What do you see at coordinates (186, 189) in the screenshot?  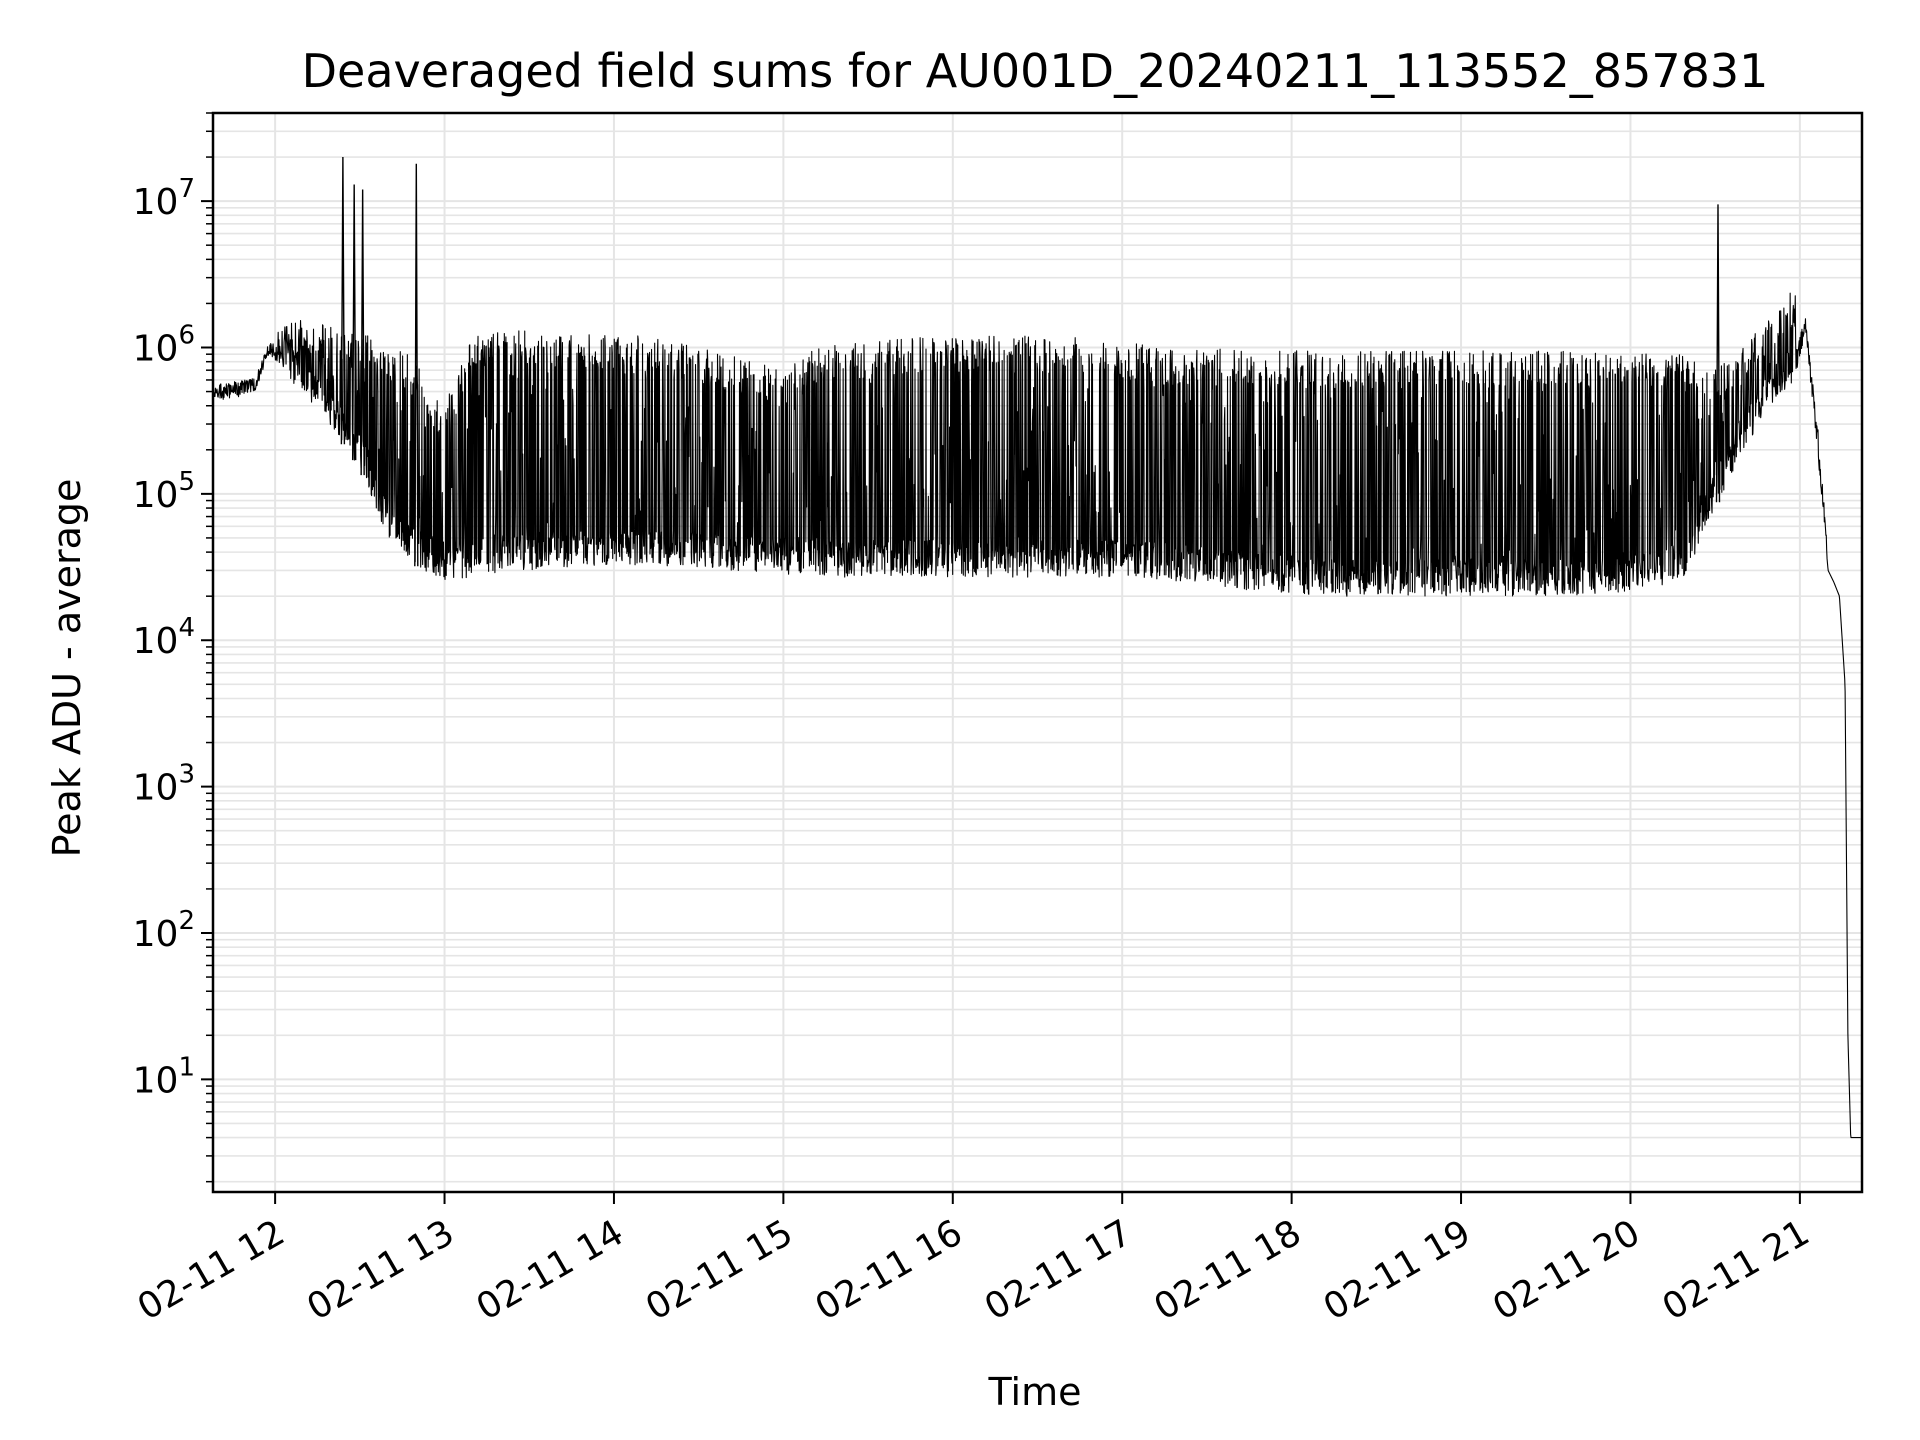 I see `y-tick-exponent: 7` at bounding box center [186, 189].